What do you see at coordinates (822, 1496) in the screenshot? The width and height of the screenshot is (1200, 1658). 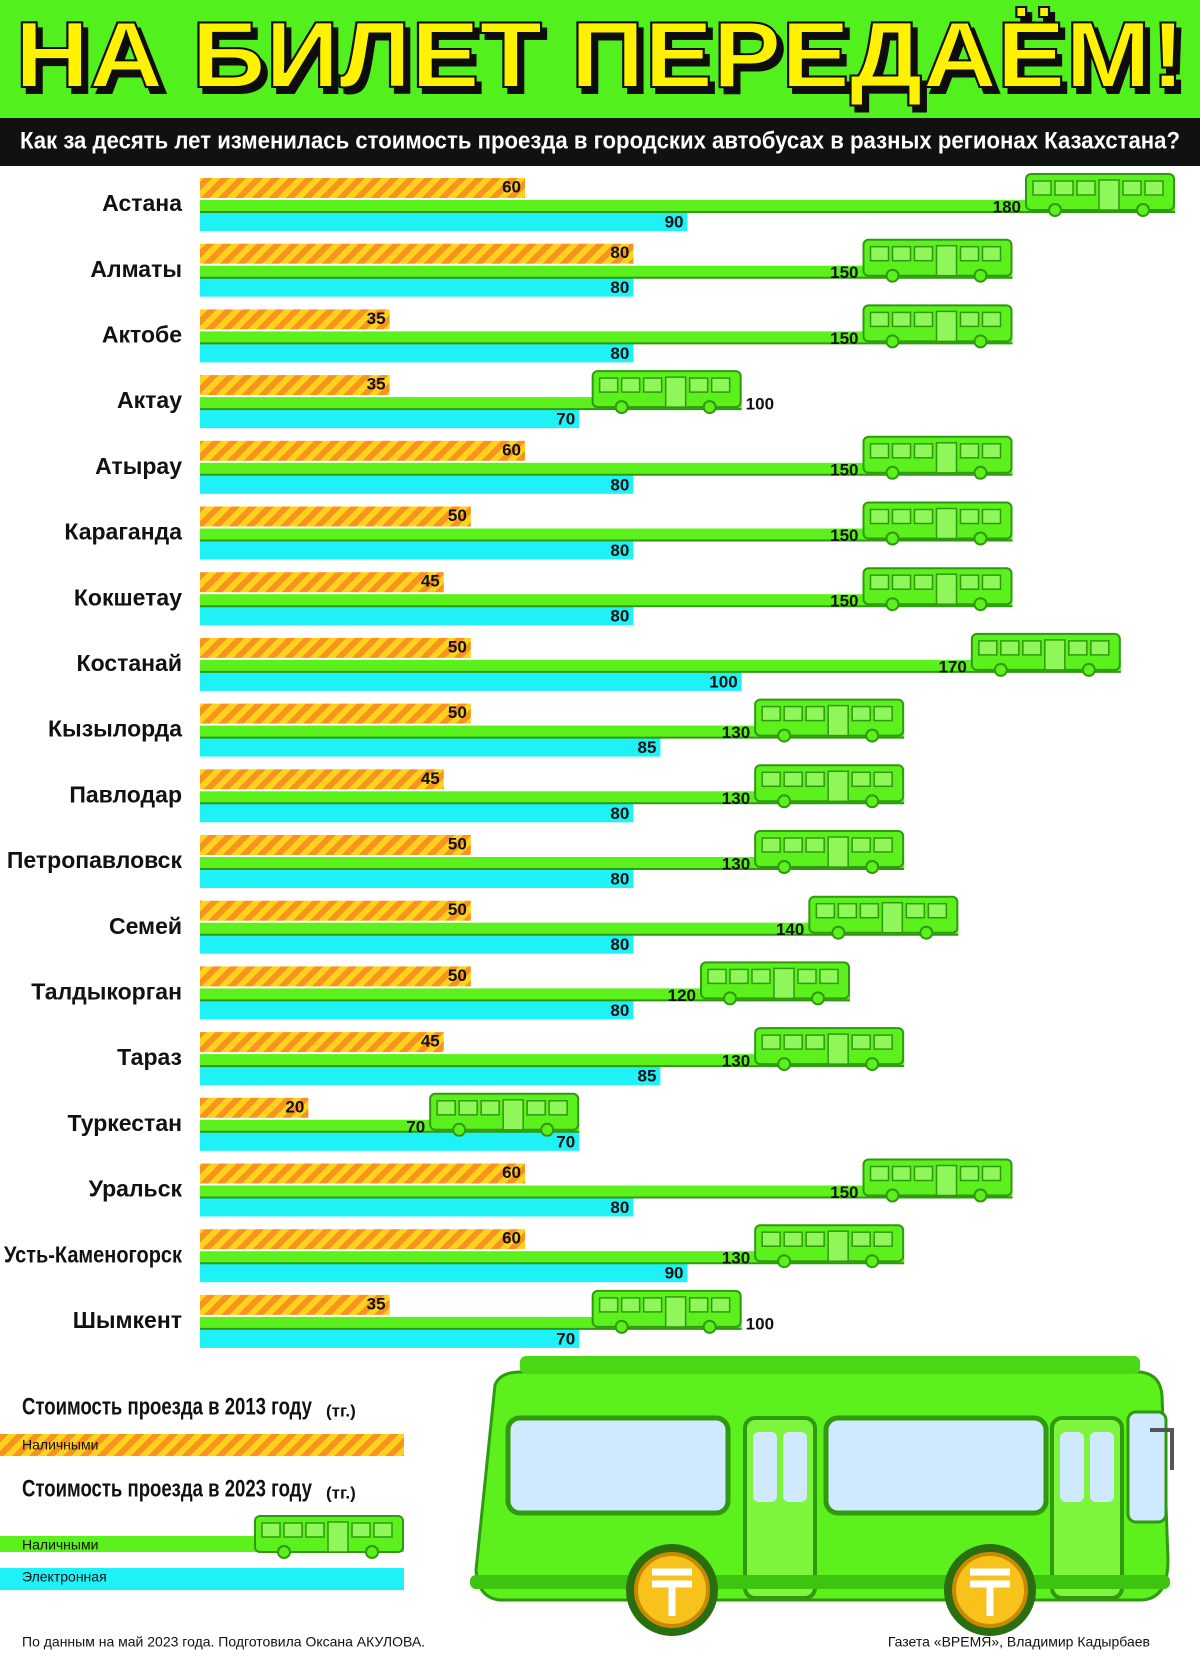 I see `bus-illustration` at bounding box center [822, 1496].